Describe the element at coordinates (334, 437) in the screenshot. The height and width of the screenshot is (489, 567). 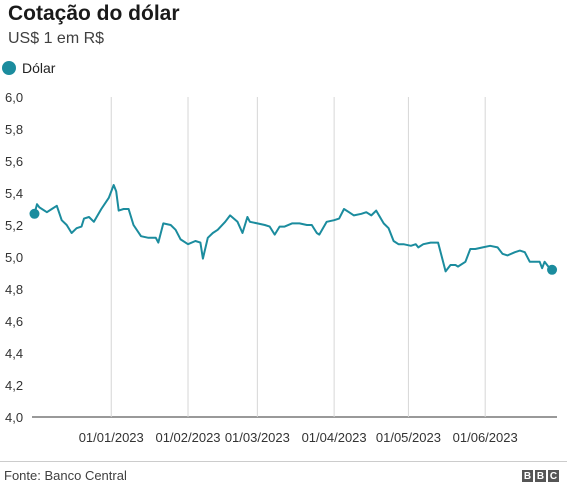
I see `x-tick-label: 01/04/2023` at that location.